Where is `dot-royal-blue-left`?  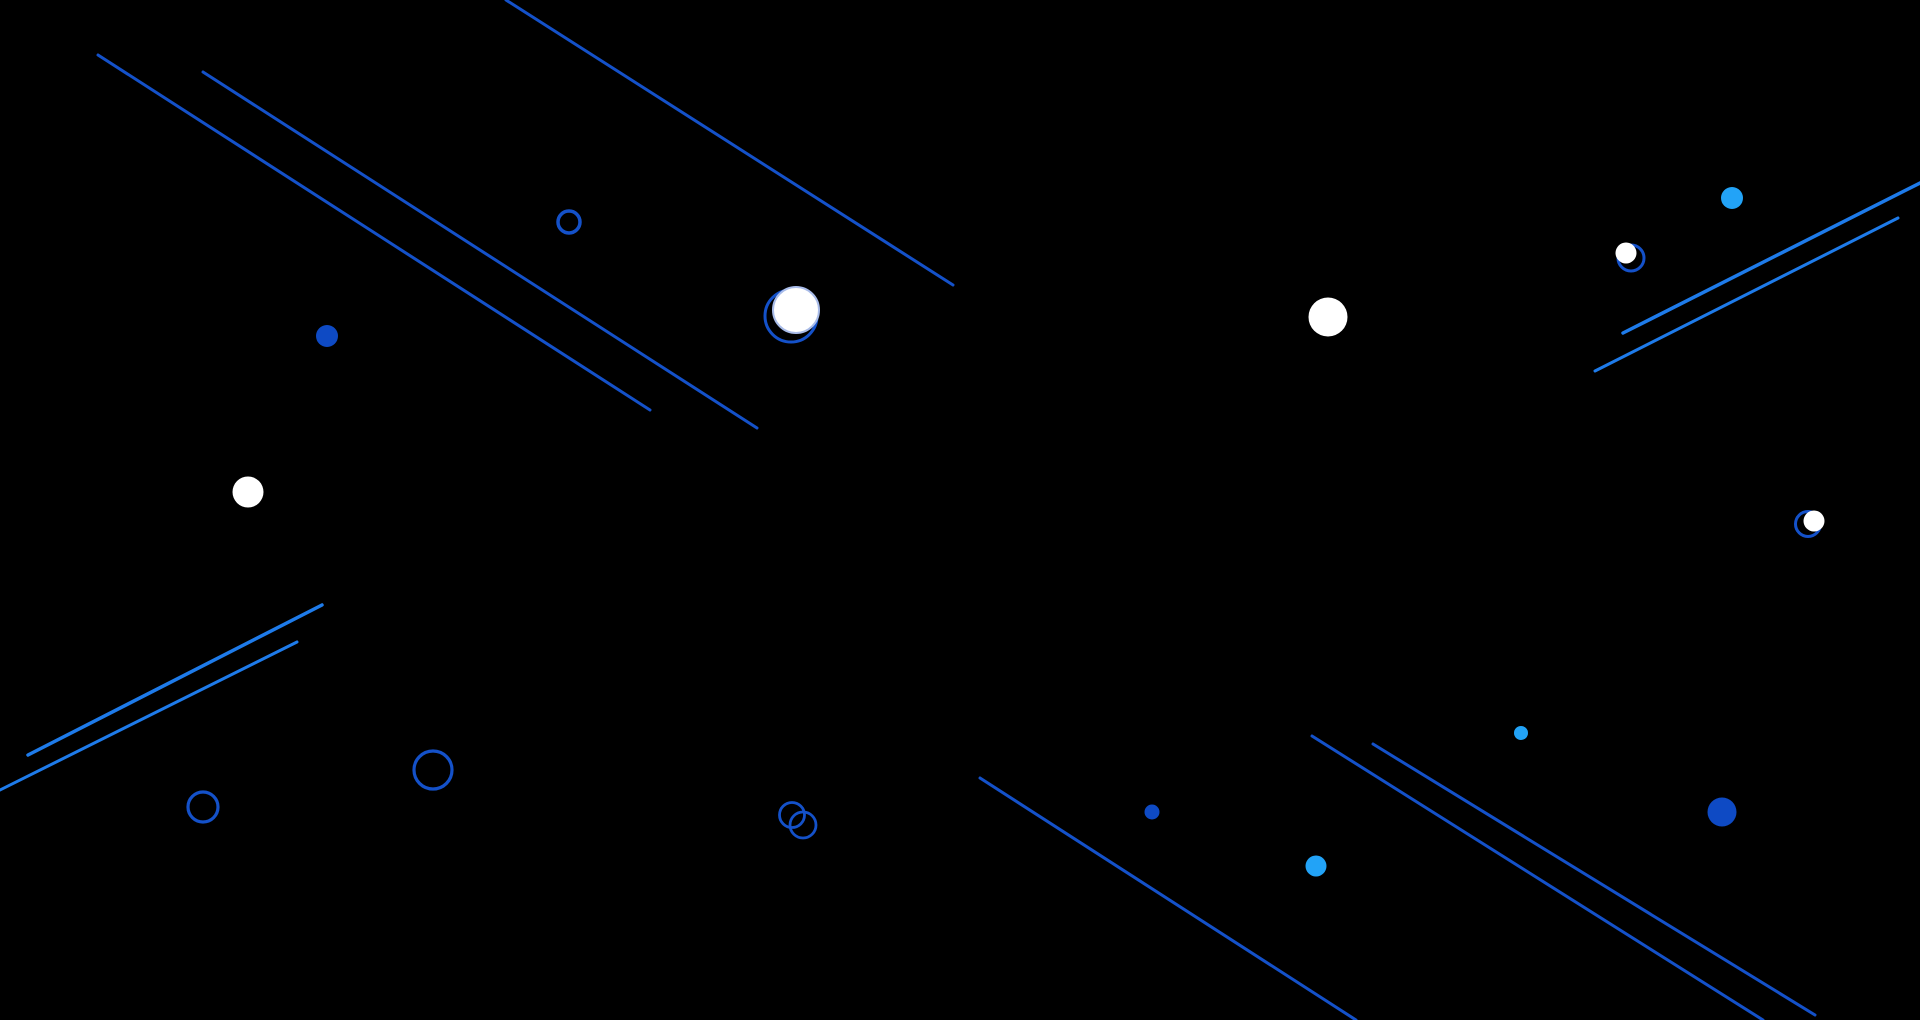
dot-royal-blue-left is located at coordinates (327, 336).